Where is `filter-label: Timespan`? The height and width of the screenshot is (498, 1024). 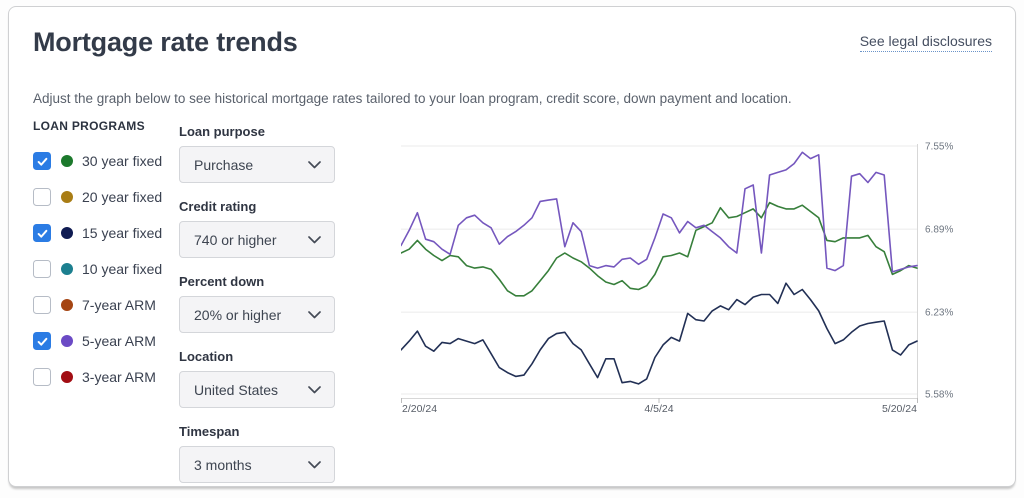
filter-label: Timespan is located at coordinates (209, 431).